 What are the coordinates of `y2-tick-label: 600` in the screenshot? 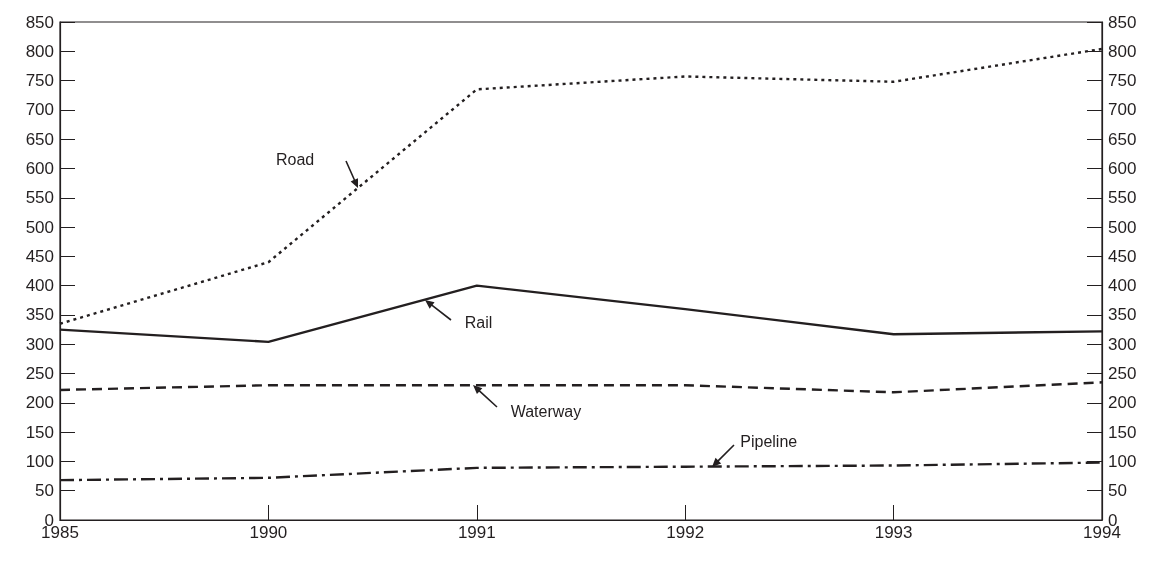 It's located at (1122, 168).